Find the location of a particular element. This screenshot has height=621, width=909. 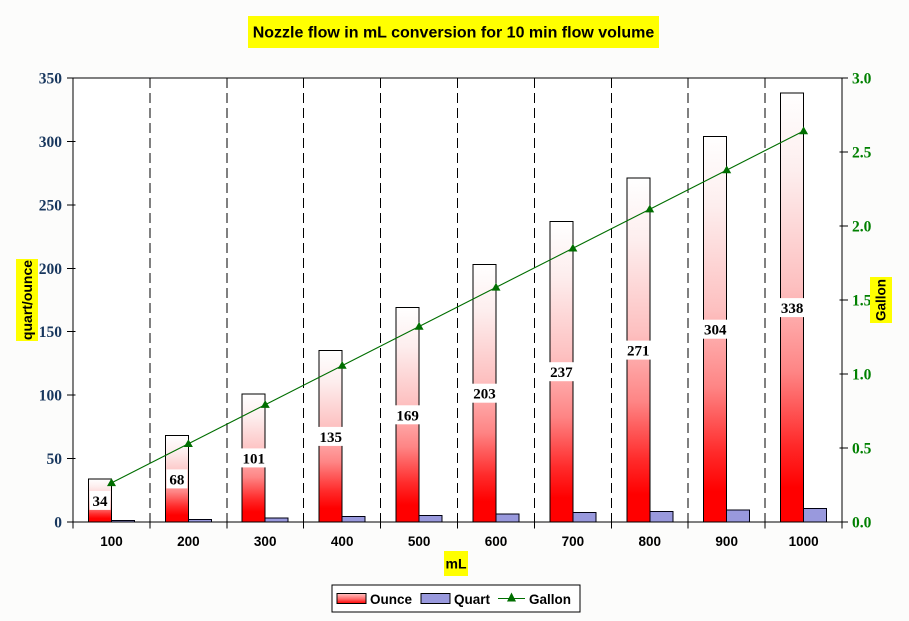

svg-text: 2.5 is located at coordinates (862, 153).